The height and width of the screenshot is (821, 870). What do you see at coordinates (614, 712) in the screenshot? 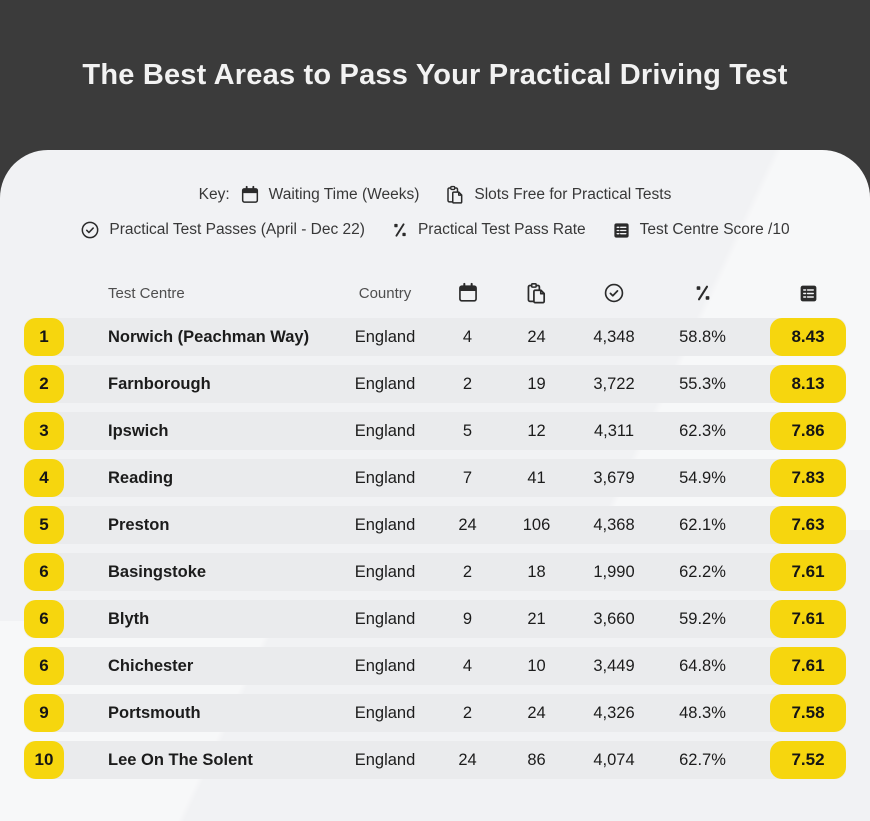
I see `test-passes-value: 4,326` at bounding box center [614, 712].